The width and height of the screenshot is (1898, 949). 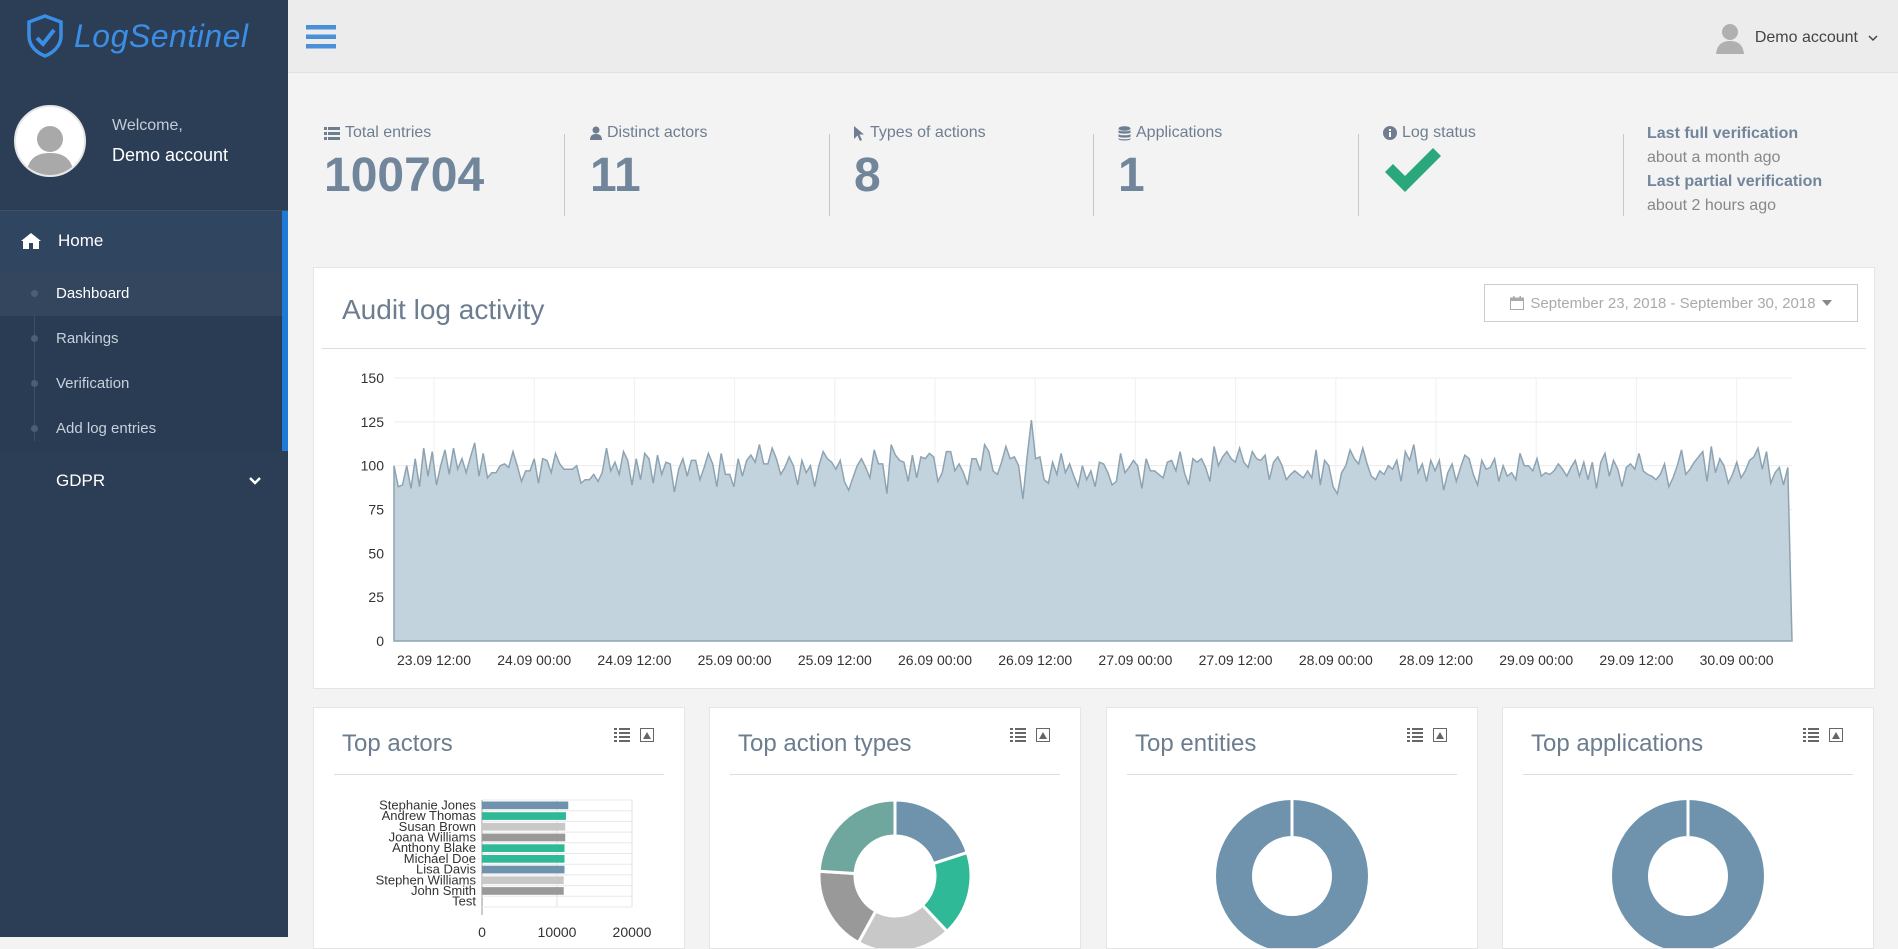 I want to click on sidebar-item-add-log-entries: Add log entries, so click(x=141, y=428).